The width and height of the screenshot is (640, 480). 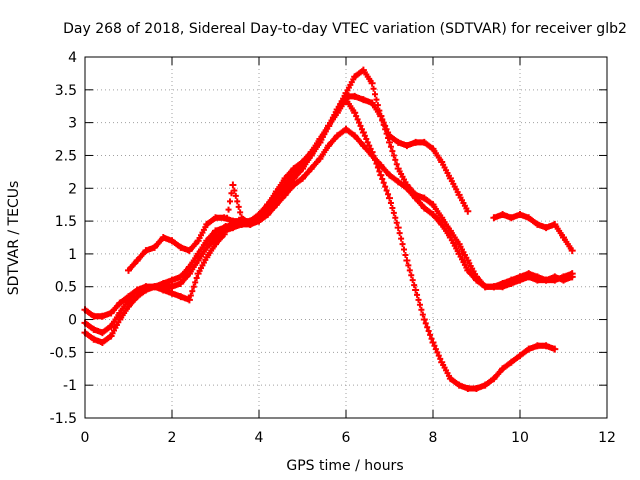 What do you see at coordinates (70, 386) in the screenshot?
I see `y-tick-label: -1` at bounding box center [70, 386].